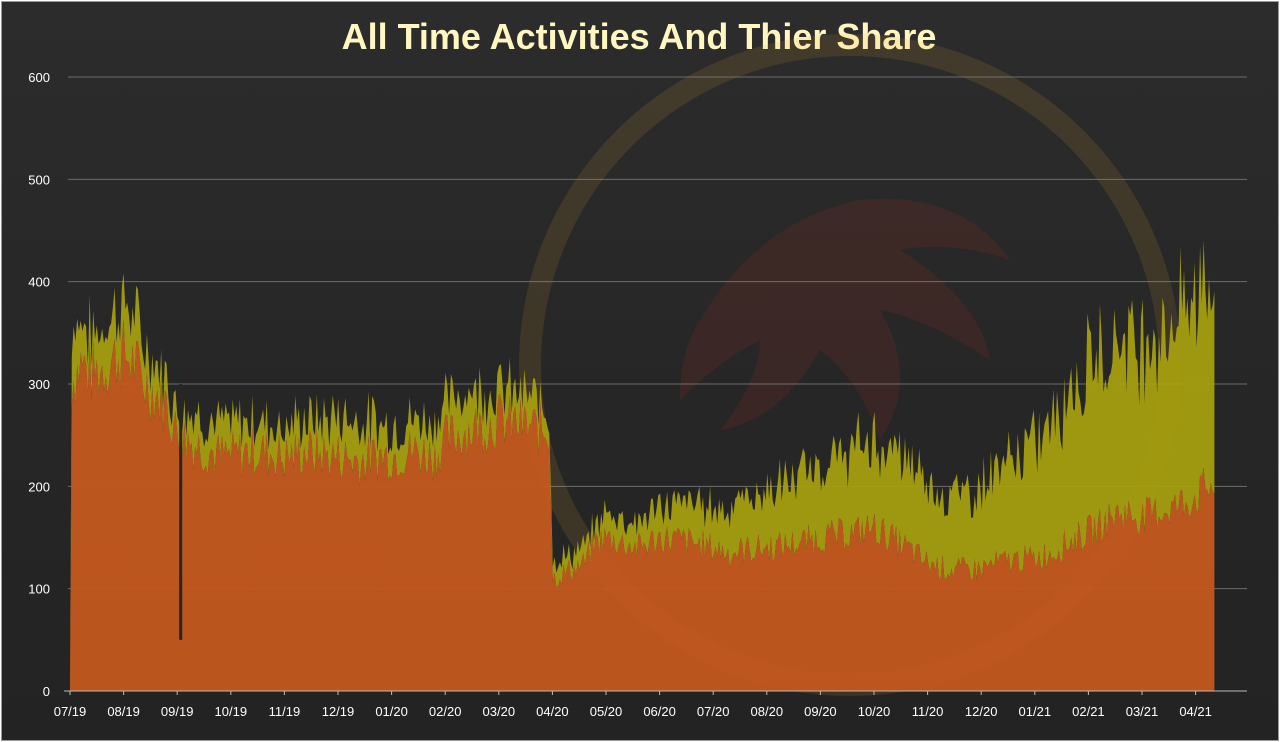 This screenshot has height=742, width=1280. Describe the element at coordinates (46, 691) in the screenshot. I see `y-tick-label: 0` at that location.